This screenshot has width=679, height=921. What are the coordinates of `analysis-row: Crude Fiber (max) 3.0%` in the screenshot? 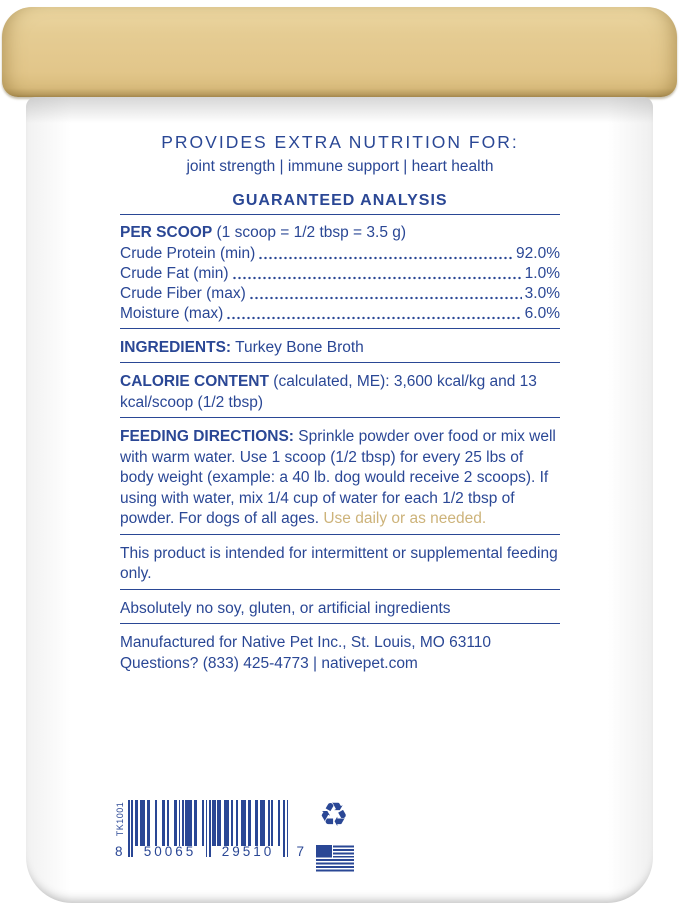 It's located at (340, 293).